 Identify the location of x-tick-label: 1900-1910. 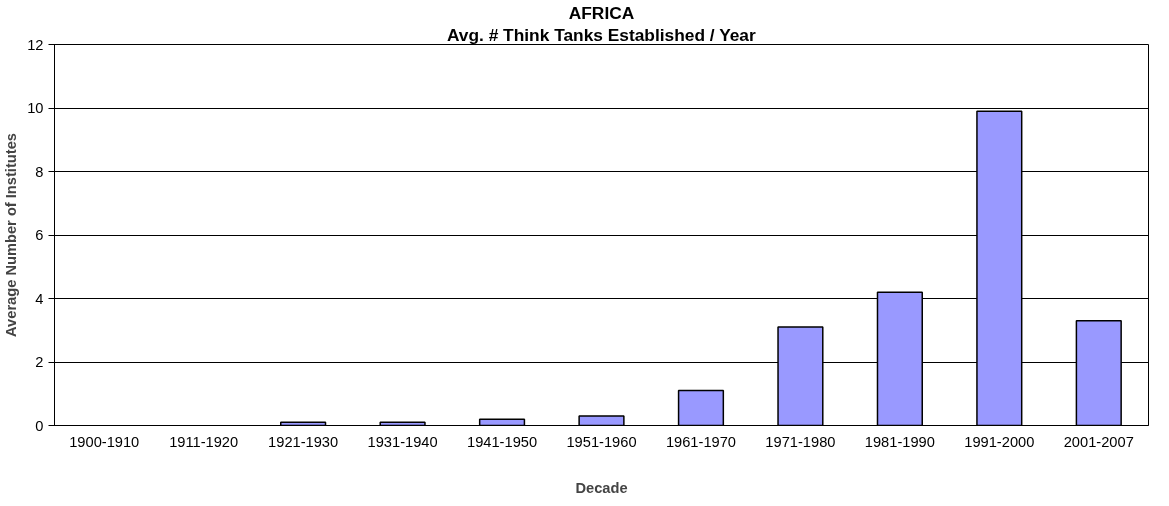
(104, 441).